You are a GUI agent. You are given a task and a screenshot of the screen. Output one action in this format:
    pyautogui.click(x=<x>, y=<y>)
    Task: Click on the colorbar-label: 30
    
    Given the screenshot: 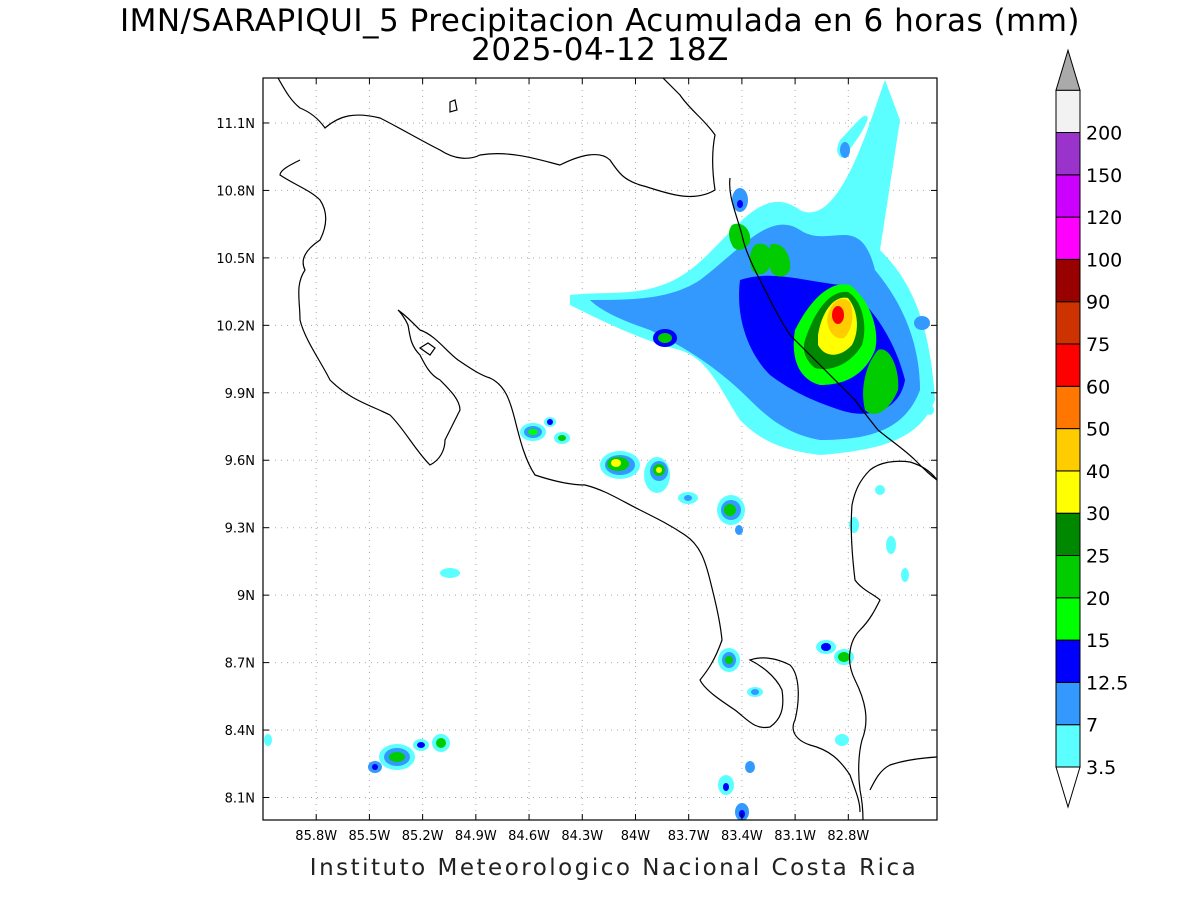 What is the action you would take?
    pyautogui.click(x=1098, y=514)
    